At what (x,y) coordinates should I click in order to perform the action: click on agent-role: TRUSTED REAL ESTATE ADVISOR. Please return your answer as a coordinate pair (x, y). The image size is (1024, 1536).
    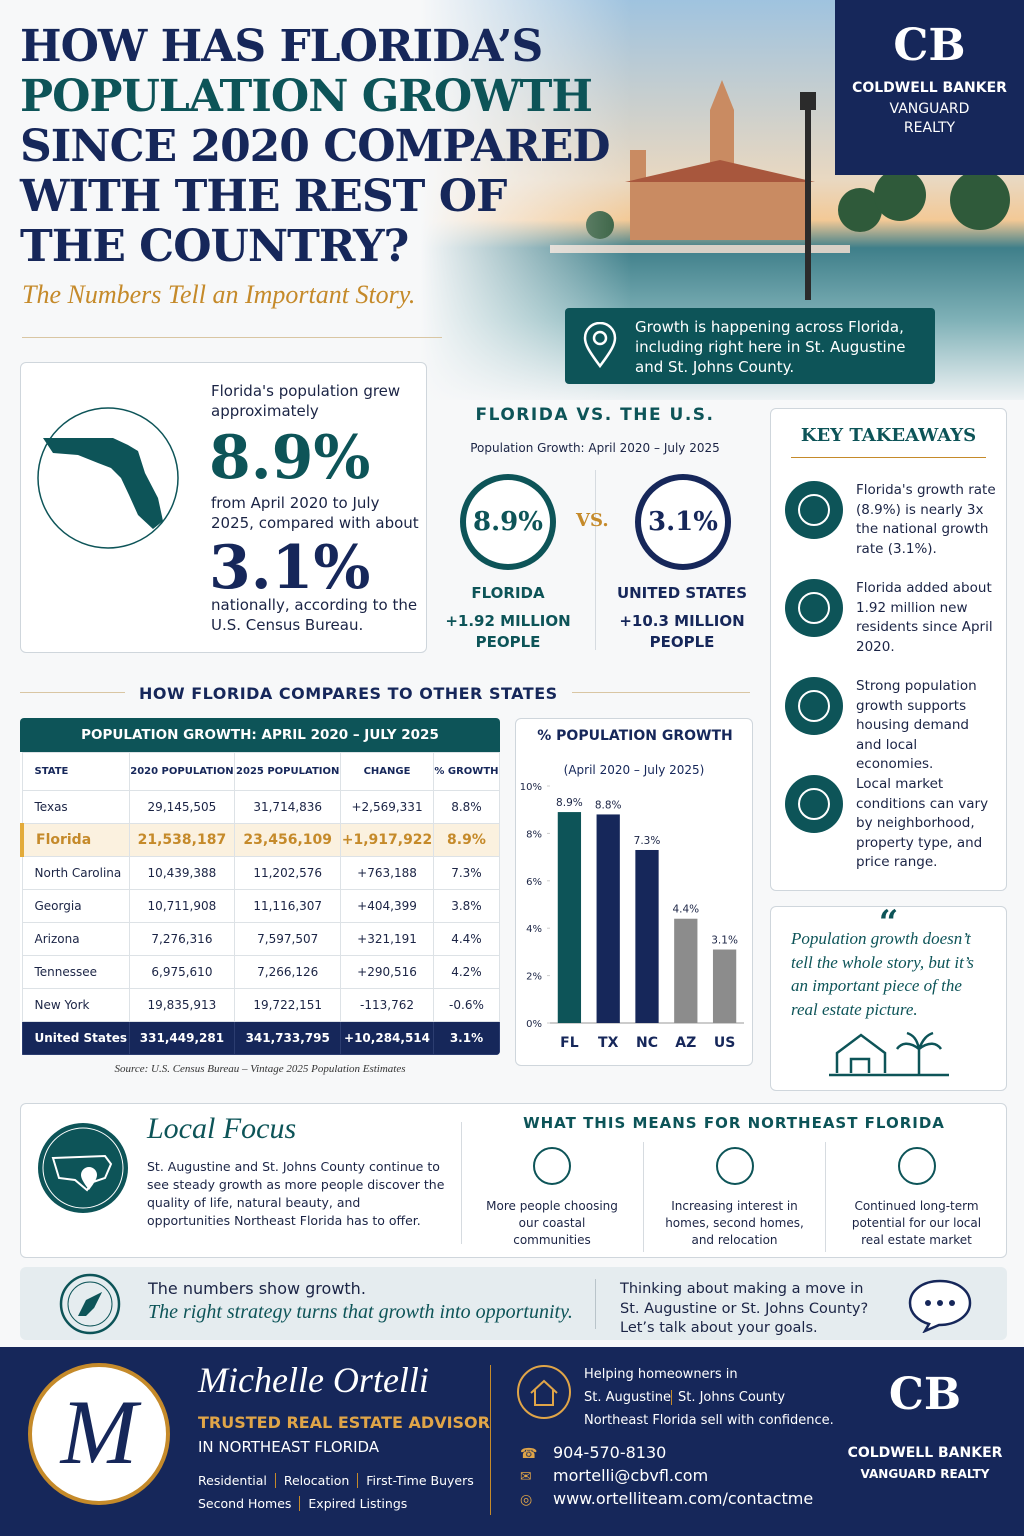
    Looking at the image, I should click on (344, 1422).